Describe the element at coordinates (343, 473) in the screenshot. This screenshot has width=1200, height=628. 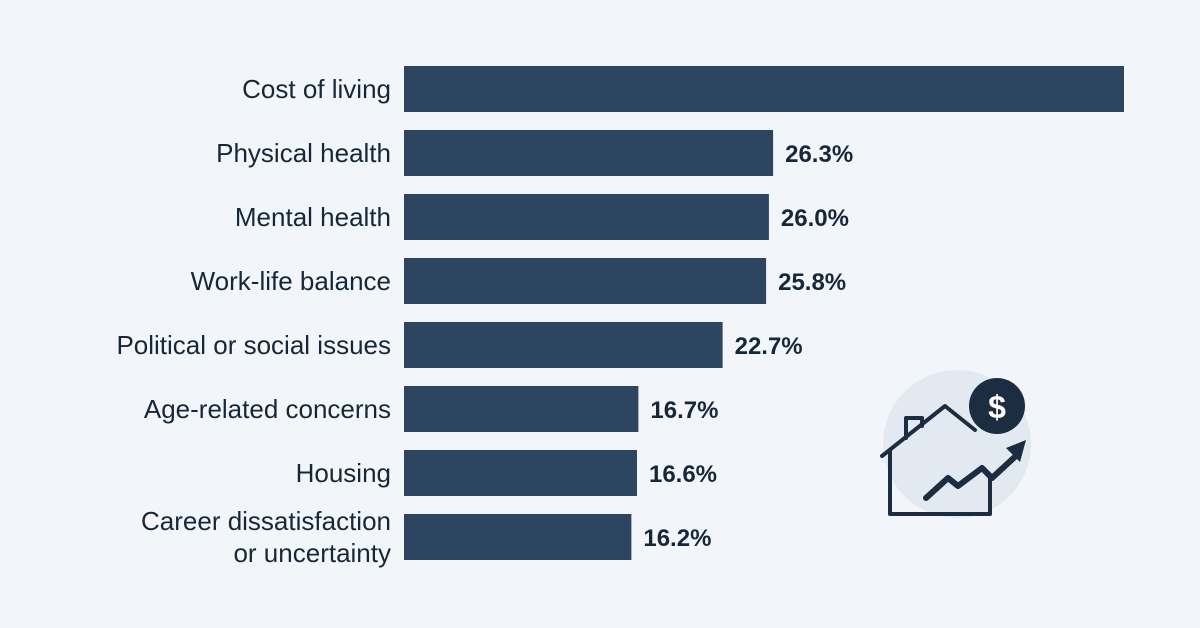
I see `category-label-6: Housing` at that location.